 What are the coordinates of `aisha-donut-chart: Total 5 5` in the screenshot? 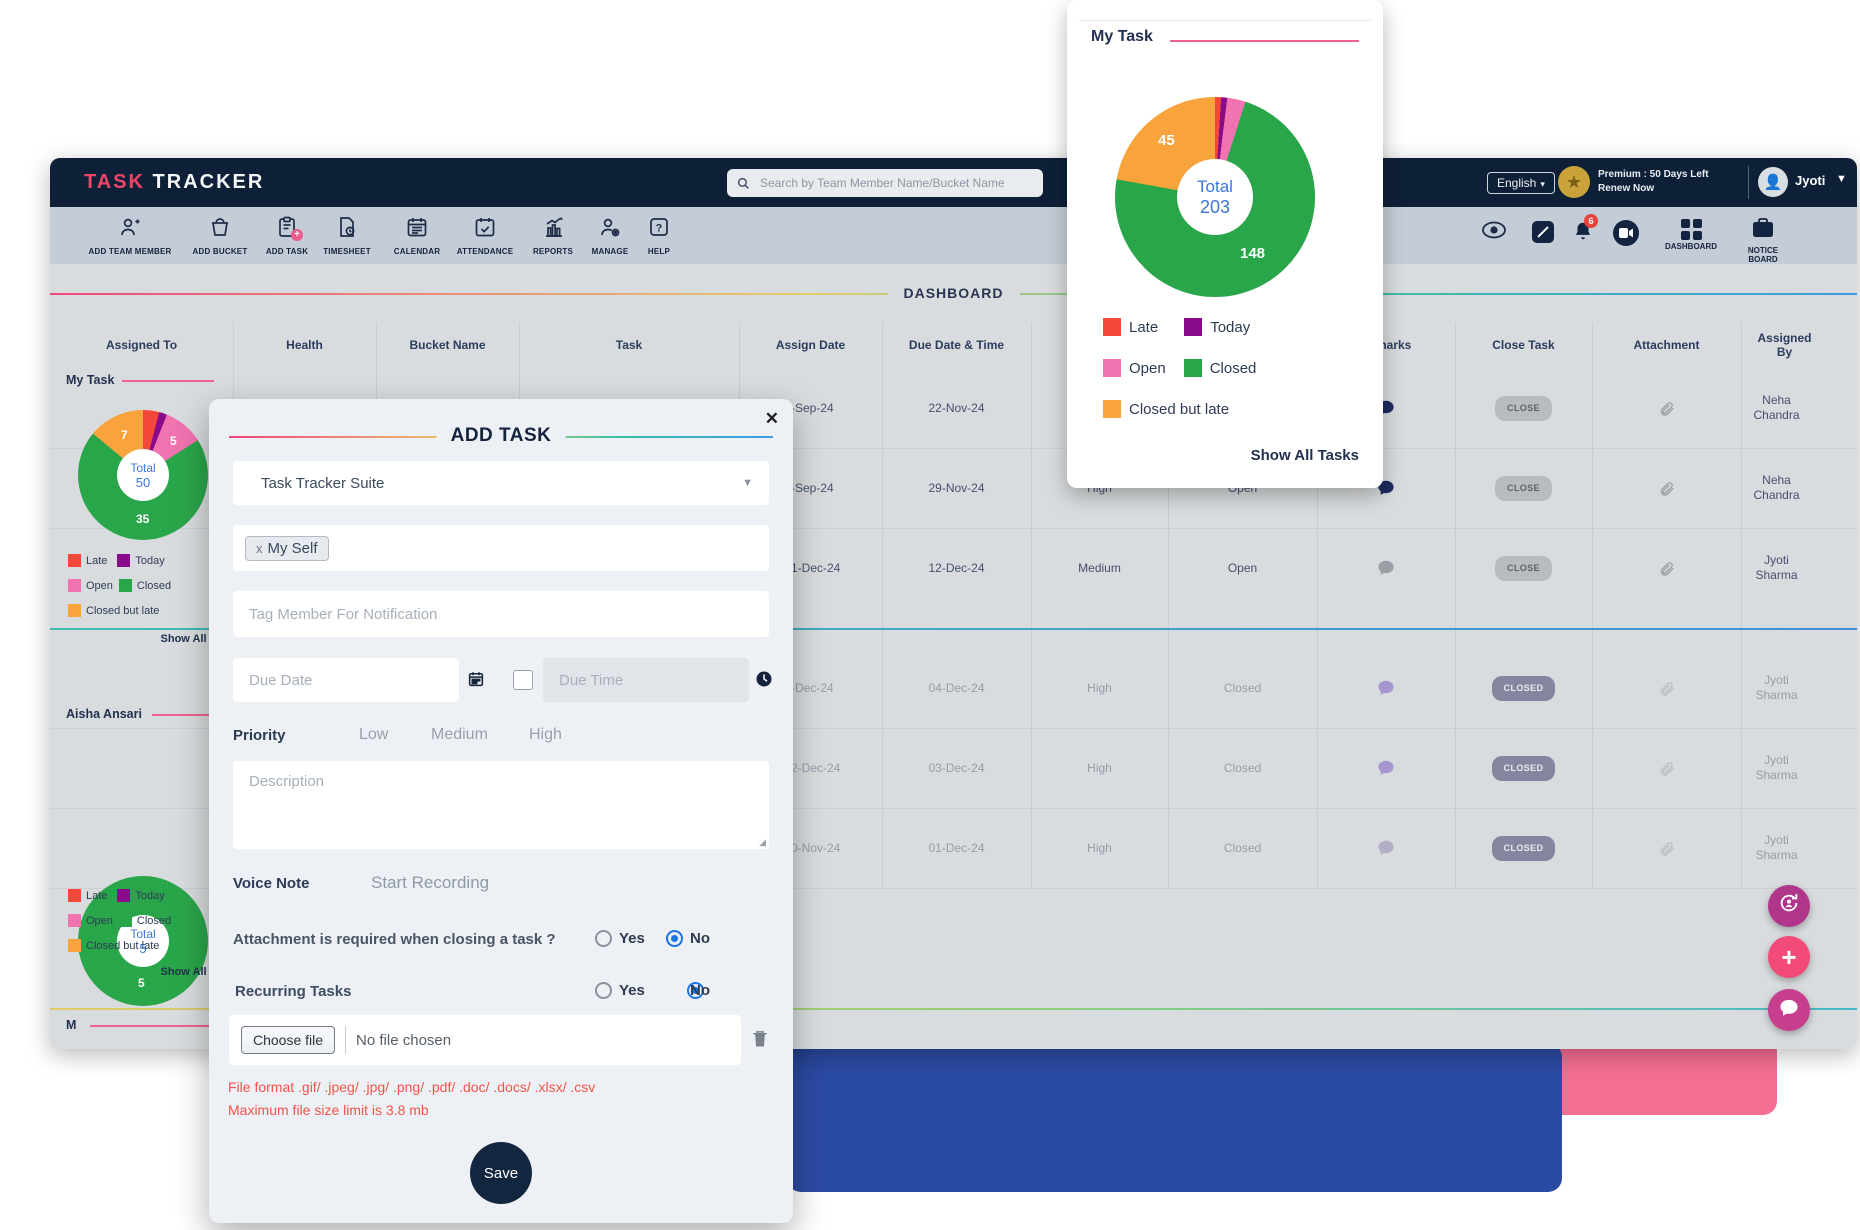 It's located at (143, 941).